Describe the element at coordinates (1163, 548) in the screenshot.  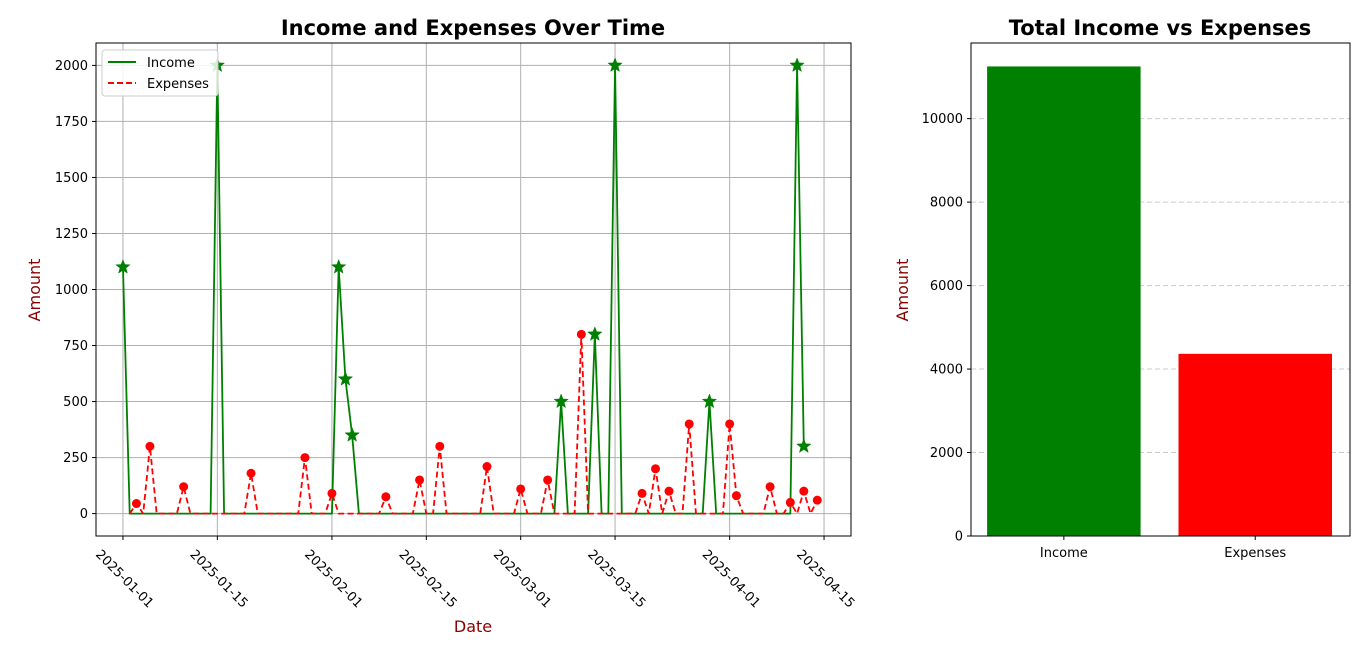
I see `bar-chart-x-ticks: Income Expenses` at that location.